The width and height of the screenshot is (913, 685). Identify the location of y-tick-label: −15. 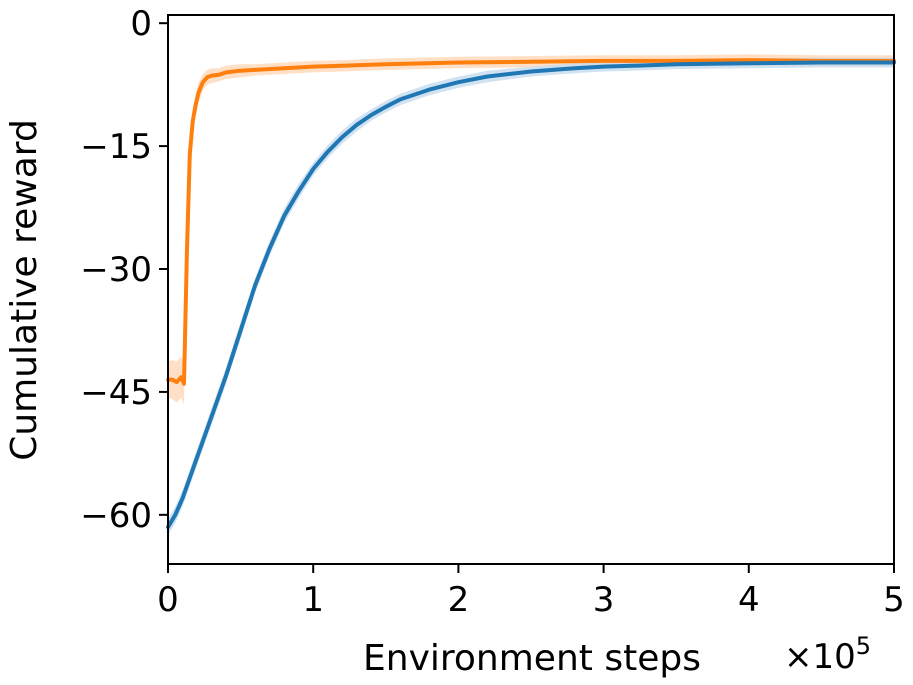
(116, 147).